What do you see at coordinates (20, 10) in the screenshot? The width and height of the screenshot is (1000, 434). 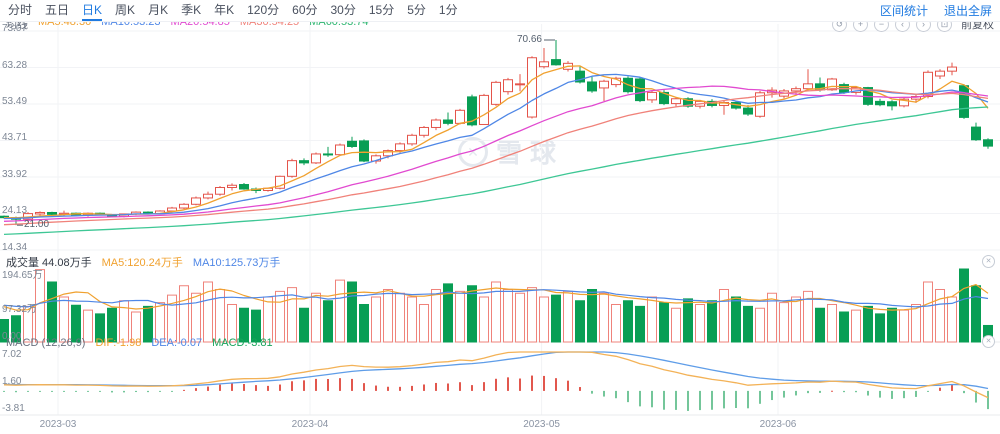 I see `tab-分时: 分时` at bounding box center [20, 10].